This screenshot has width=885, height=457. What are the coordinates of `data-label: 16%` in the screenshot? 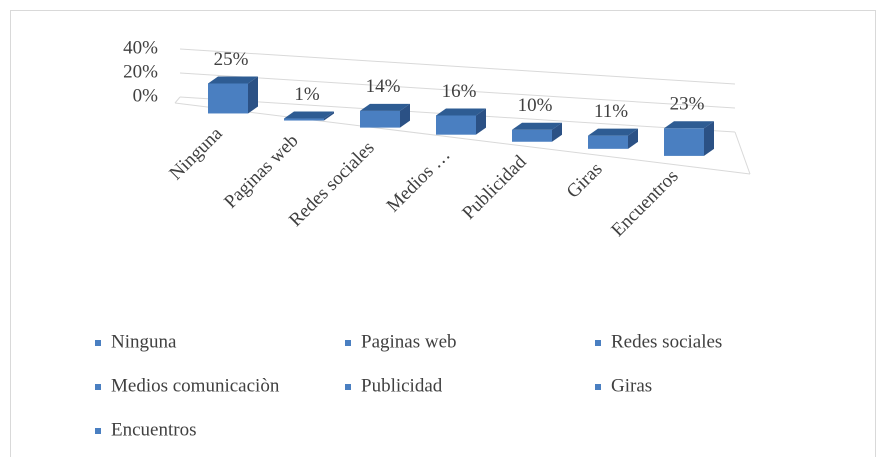 It's located at (459, 91).